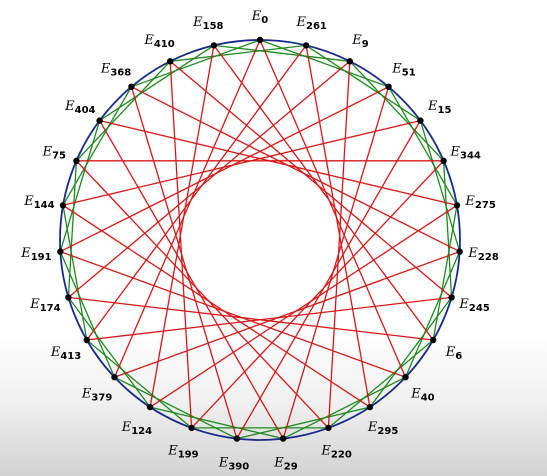 This screenshot has width=547, height=476. What do you see at coordinates (115, 69) in the screenshot?
I see `vertex-label: E368` at bounding box center [115, 69].